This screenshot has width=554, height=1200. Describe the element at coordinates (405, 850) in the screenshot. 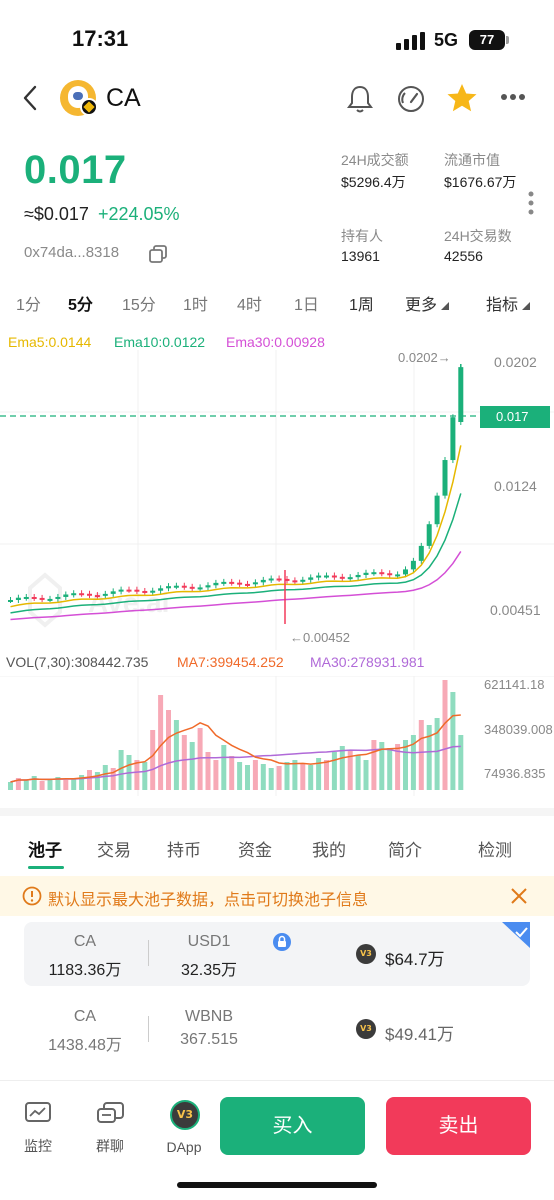

I see `tab-intro: 简介` at that location.